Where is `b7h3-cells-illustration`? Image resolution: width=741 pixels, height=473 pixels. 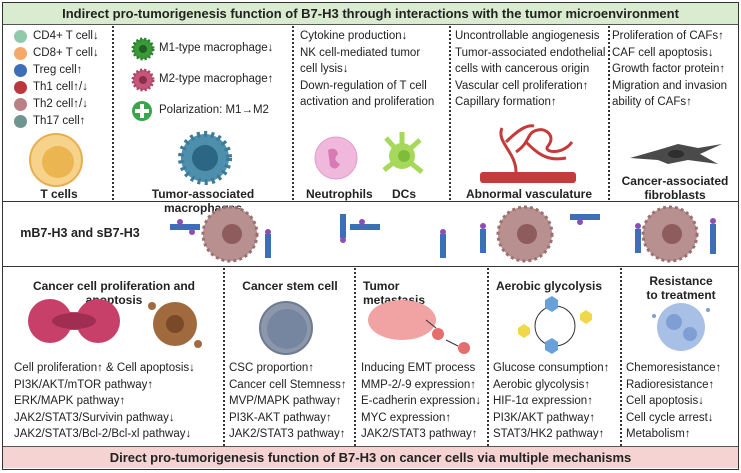 b7h3-cells-illustration is located at coordinates (443, 234).